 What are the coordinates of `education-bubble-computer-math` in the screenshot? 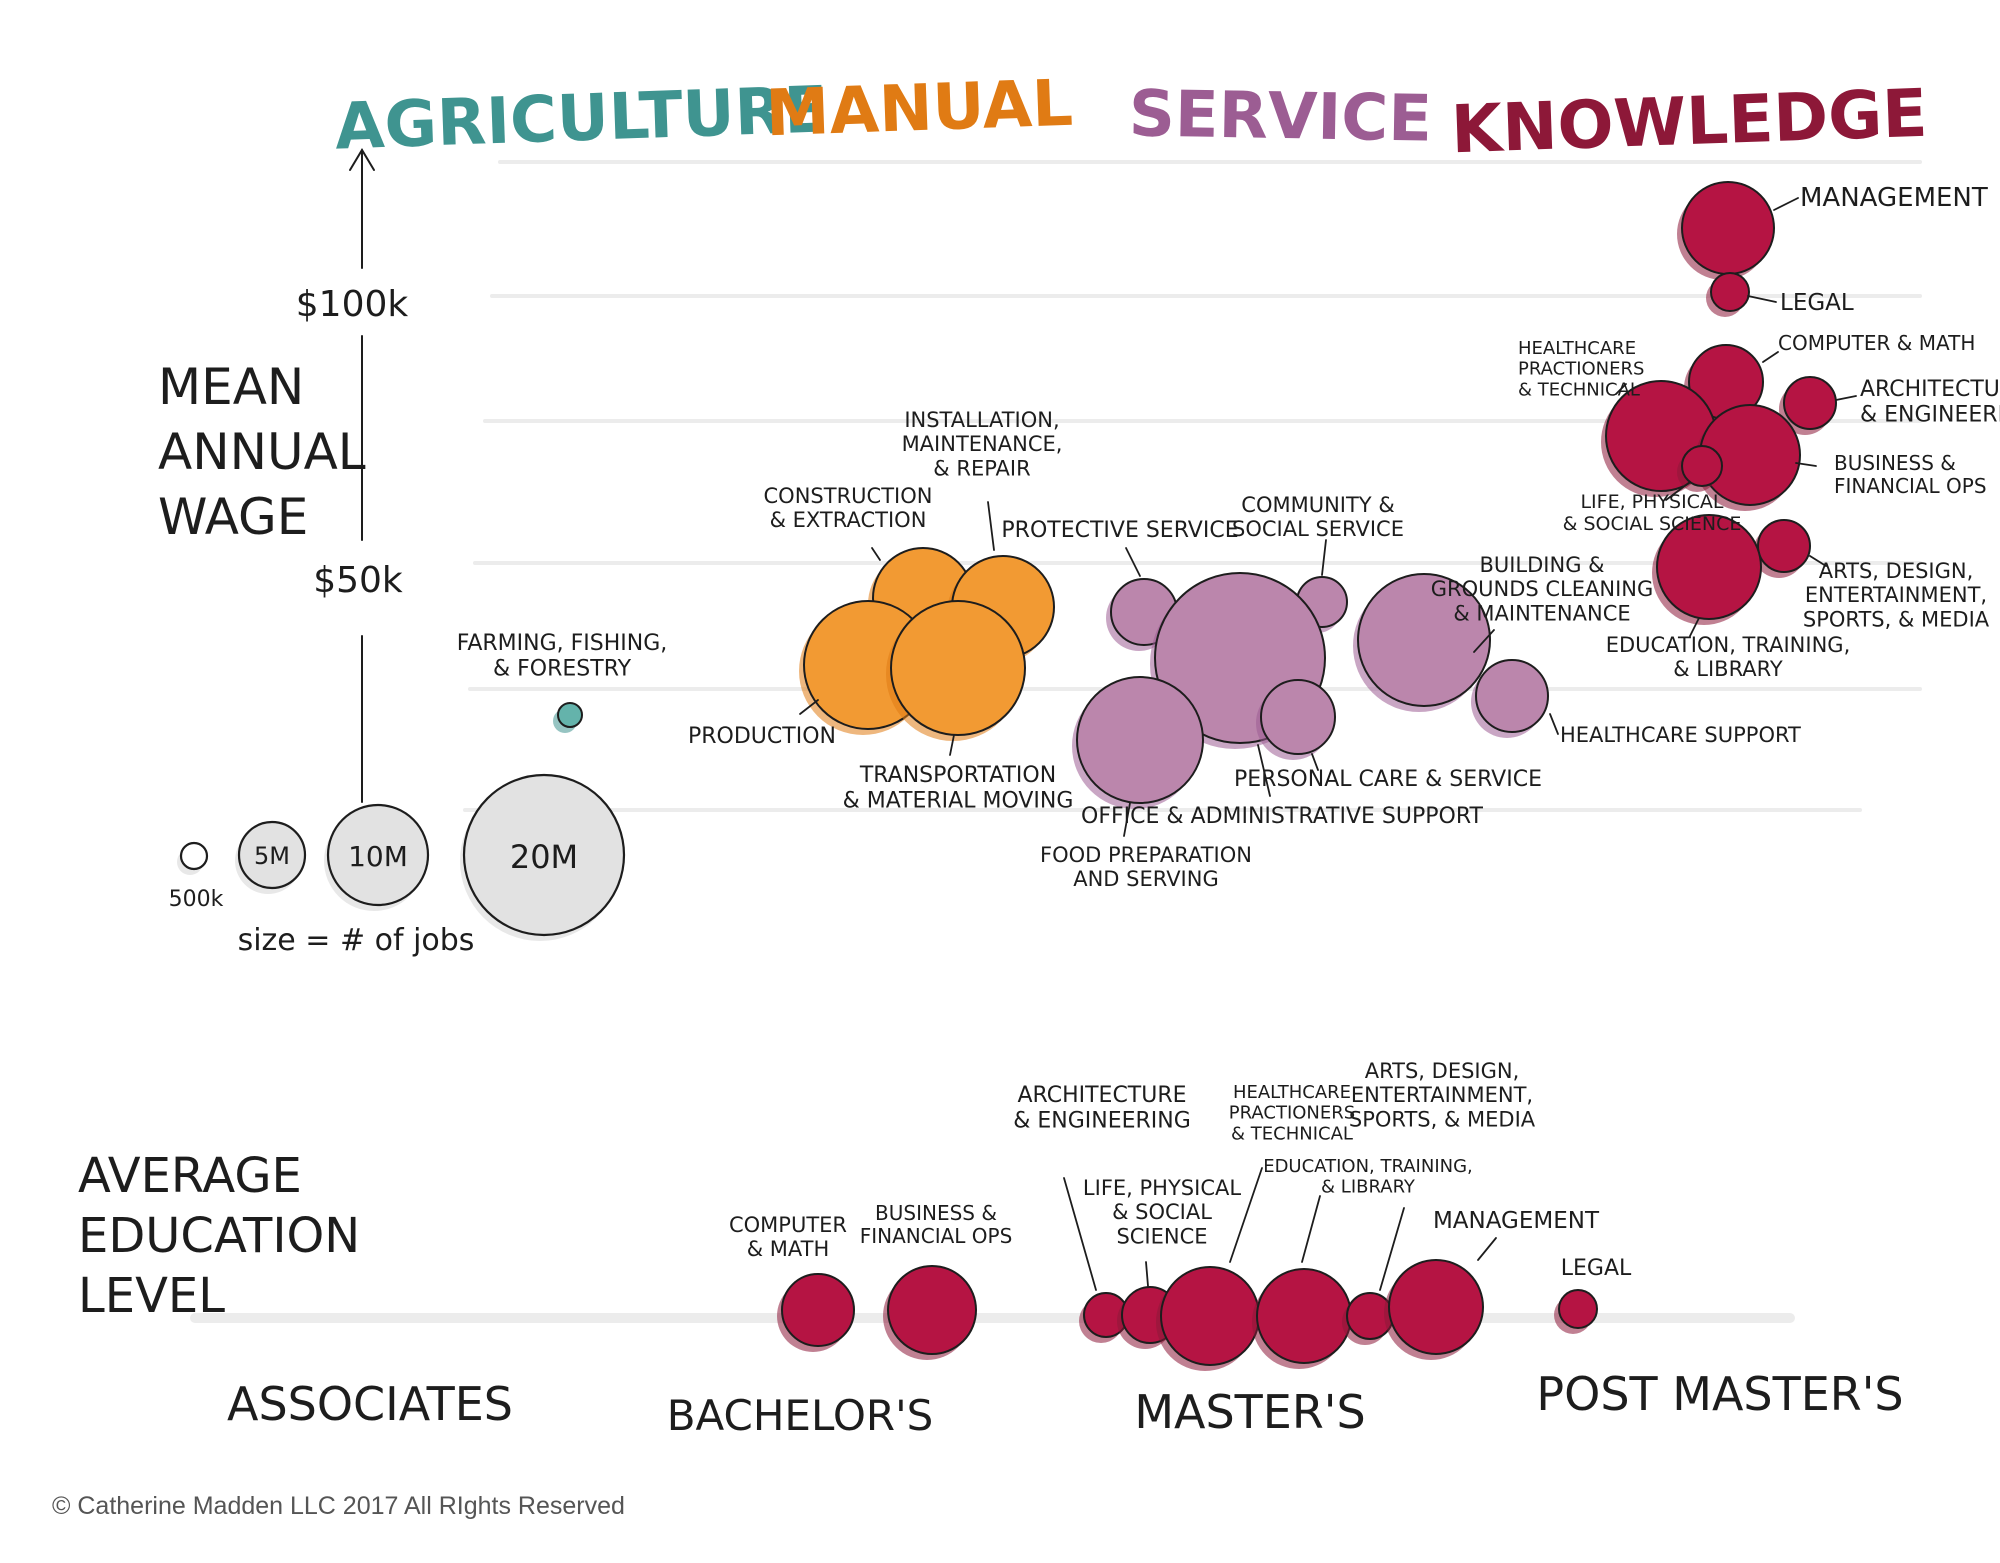 It's located at (816, 1312).